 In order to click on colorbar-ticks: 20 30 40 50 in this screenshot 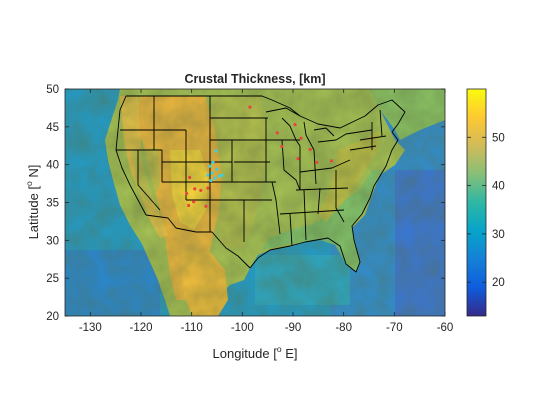, I will do `click(486, 210)`.